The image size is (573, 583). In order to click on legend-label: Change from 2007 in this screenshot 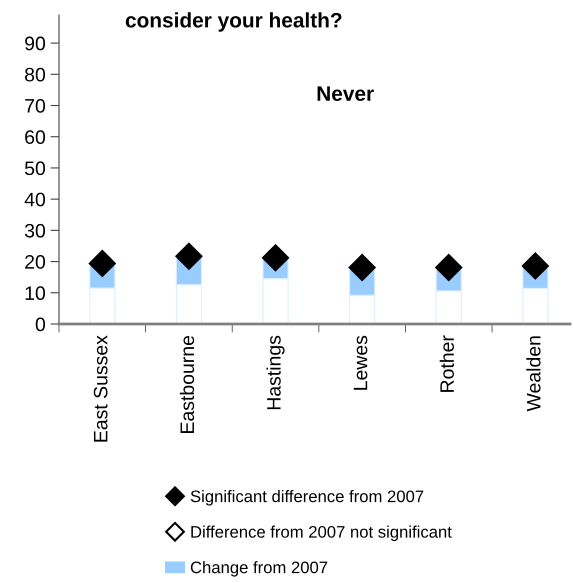, I will do `click(259, 569)`.